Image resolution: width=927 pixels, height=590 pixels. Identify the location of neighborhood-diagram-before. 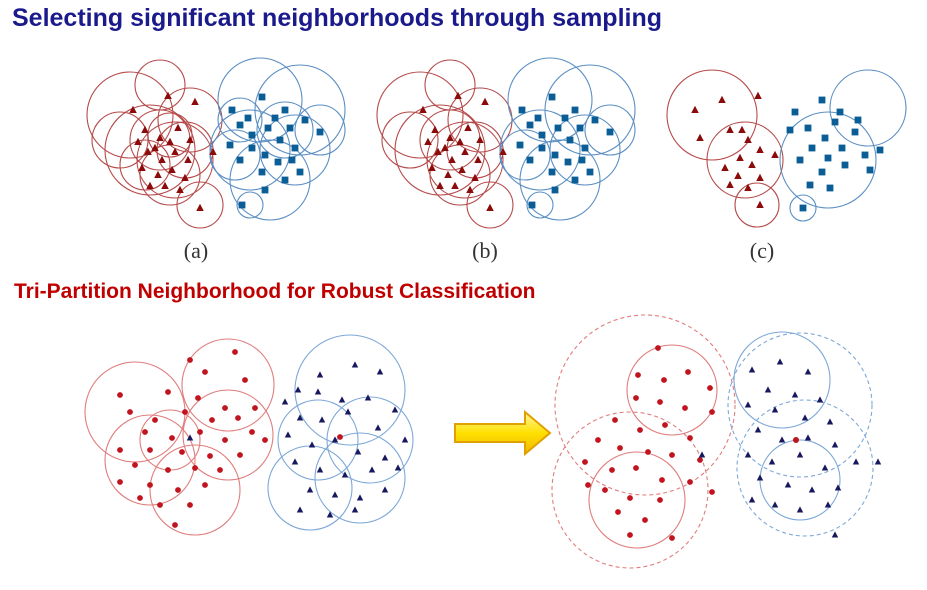
(249, 435).